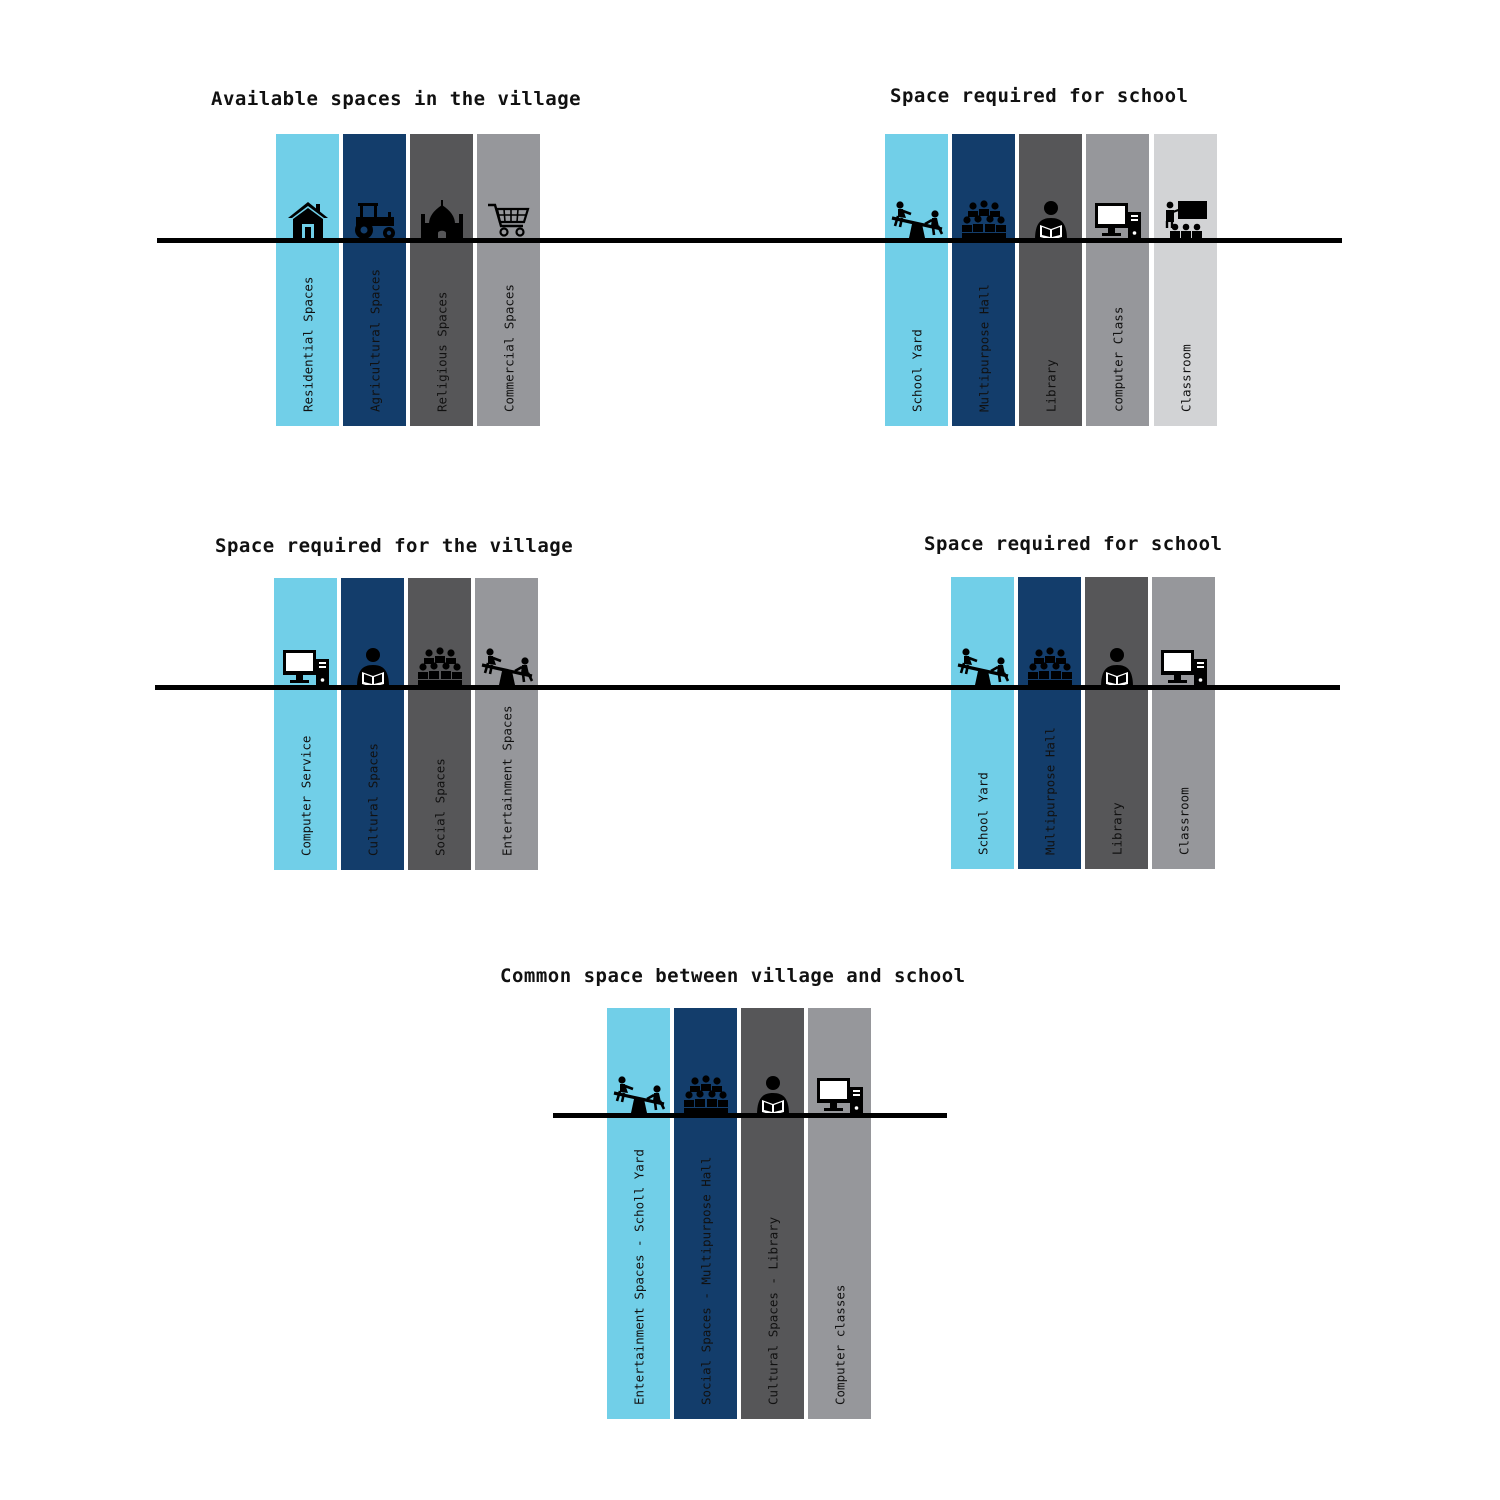  What do you see at coordinates (508, 217) in the screenshot?
I see `shopping-cart-icon` at bounding box center [508, 217].